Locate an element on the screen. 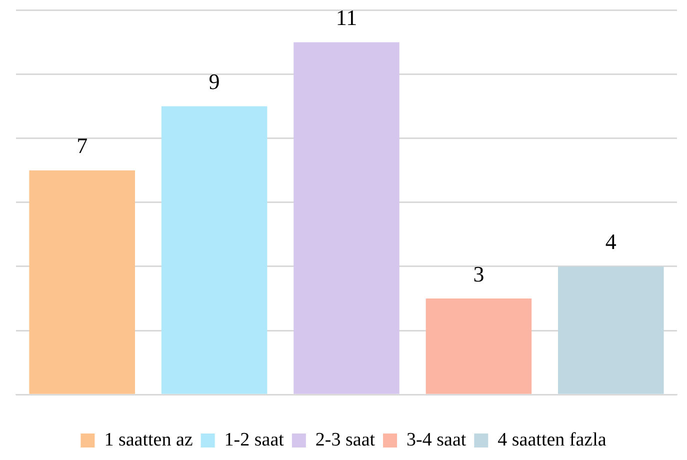 This screenshot has width=687, height=460. legend-label: 1 saatten az is located at coordinates (148, 439).